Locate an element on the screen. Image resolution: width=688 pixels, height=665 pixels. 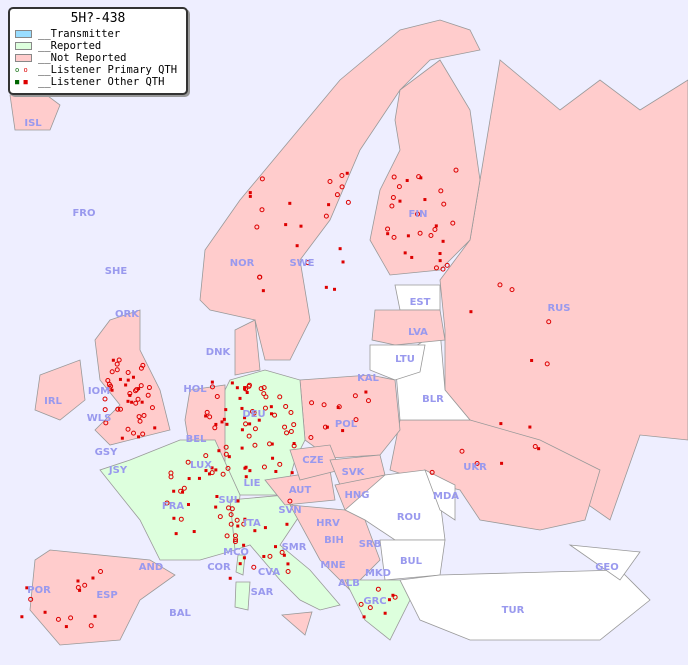
country-moldova is located at coordinates (440, 495).